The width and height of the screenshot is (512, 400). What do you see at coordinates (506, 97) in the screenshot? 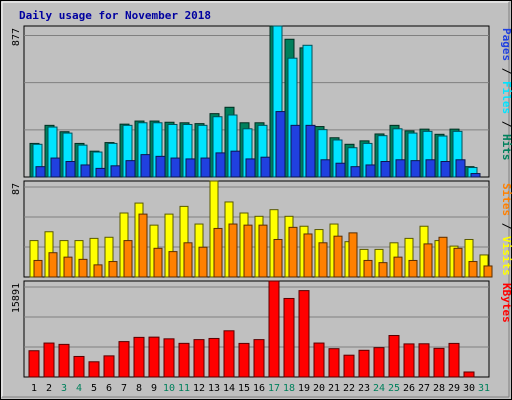
I see `legend-files: Files` at bounding box center [506, 97].